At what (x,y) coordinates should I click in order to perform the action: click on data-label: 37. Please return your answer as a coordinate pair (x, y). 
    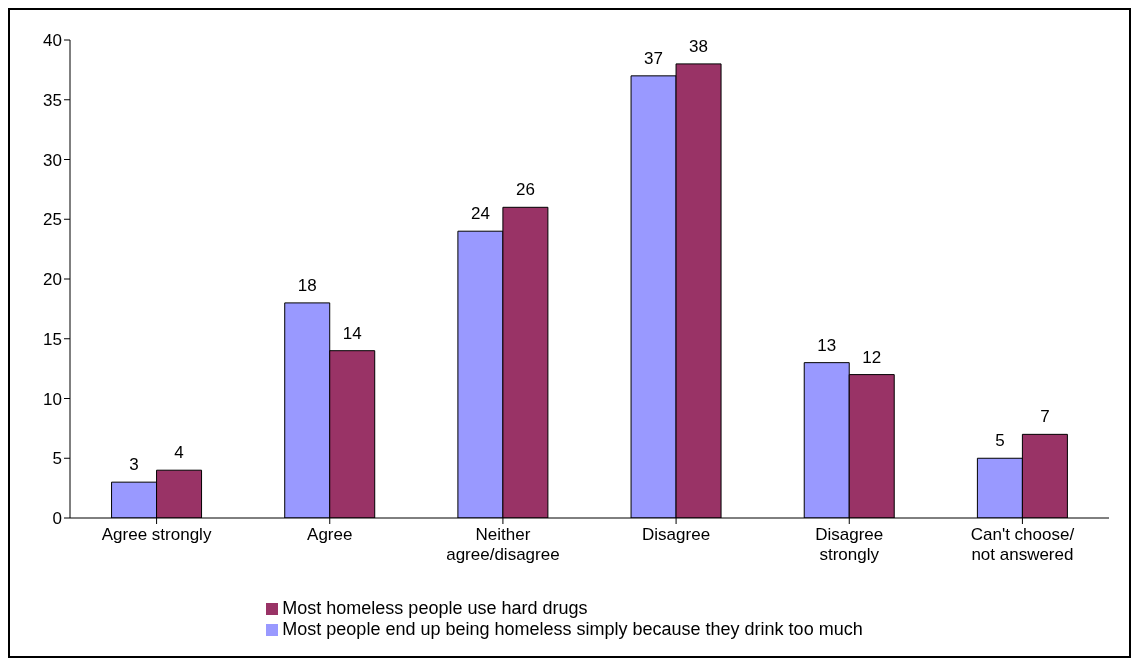
    Looking at the image, I should click on (654, 58).